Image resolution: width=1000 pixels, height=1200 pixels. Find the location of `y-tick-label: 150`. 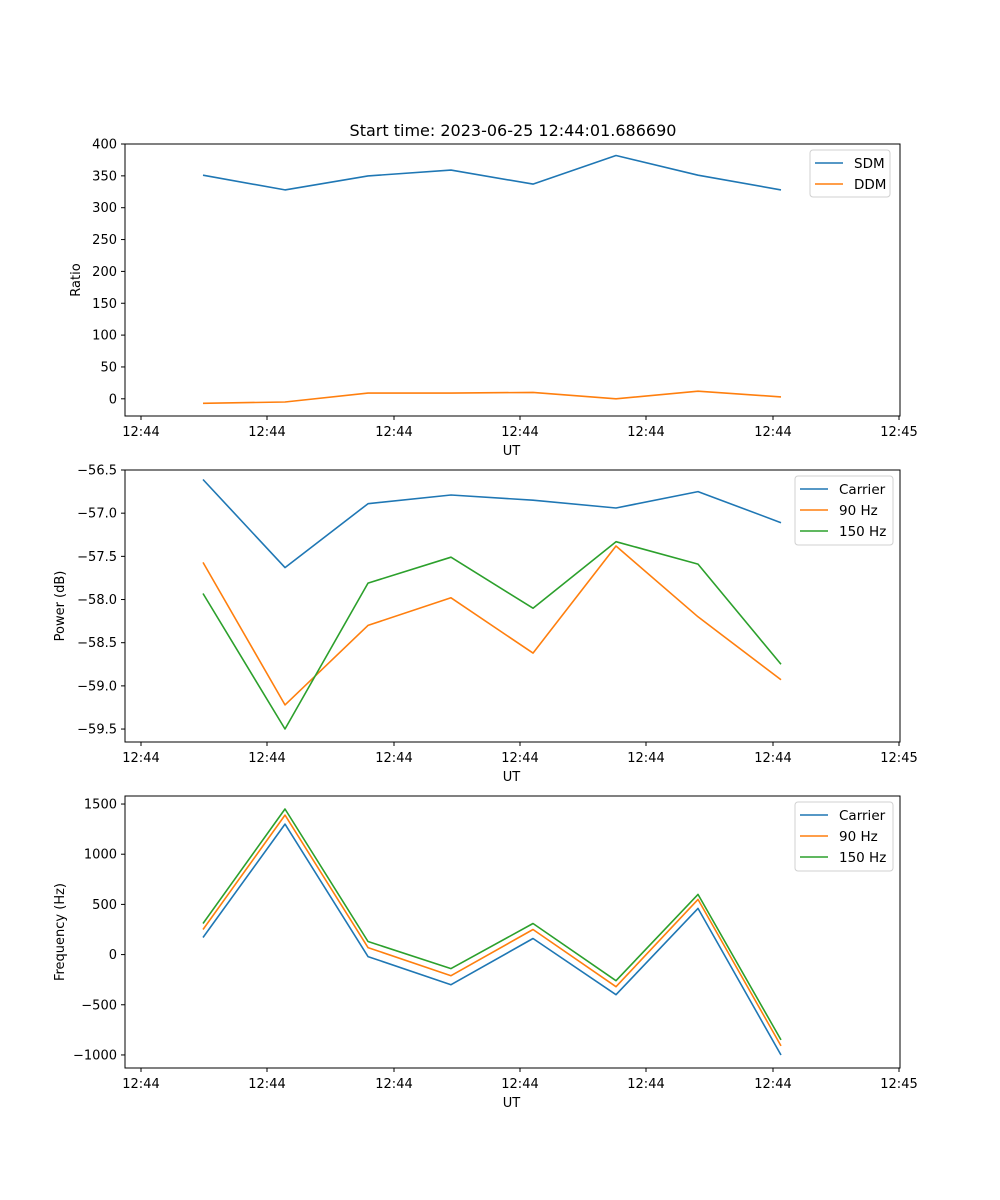

y-tick-label: 150 is located at coordinates (104, 304).